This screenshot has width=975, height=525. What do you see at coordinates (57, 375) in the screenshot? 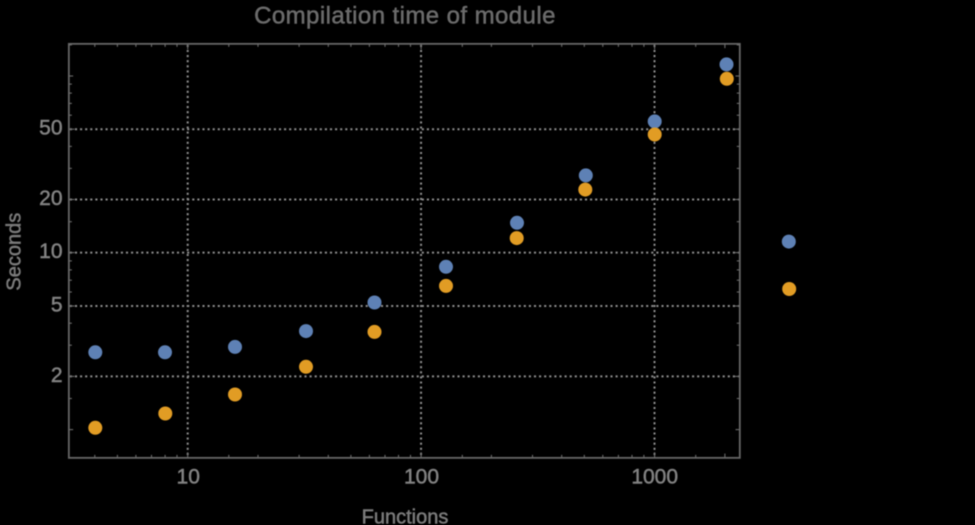
I see `svg-text: 2` at bounding box center [57, 375].